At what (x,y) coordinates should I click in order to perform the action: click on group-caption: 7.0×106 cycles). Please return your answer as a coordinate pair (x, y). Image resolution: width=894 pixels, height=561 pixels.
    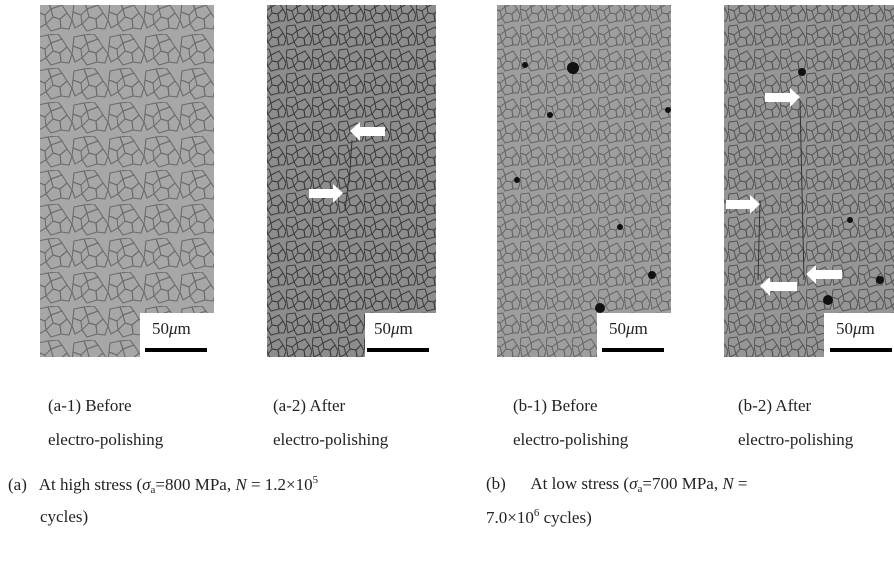
    Looking at the image, I should click on (539, 517).